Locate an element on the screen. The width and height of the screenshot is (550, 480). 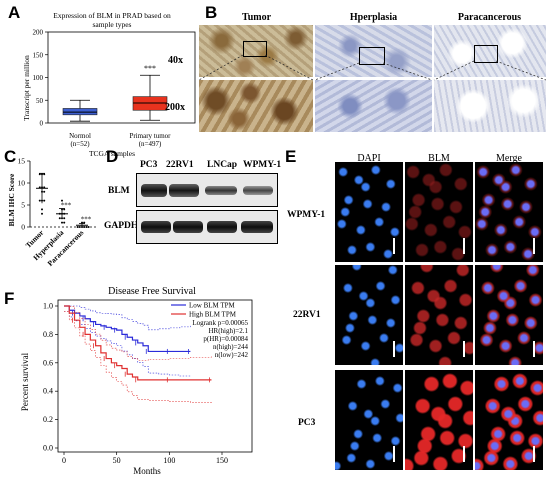
y-tick-label: 0.8 is located at coordinates (48, 334).